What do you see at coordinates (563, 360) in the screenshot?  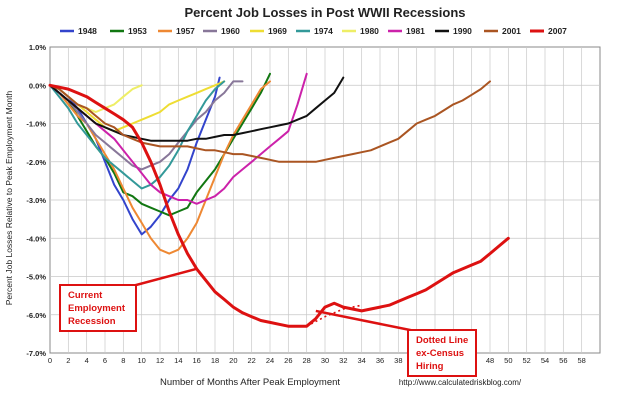 I see `x-tick-label: 56` at bounding box center [563, 360].